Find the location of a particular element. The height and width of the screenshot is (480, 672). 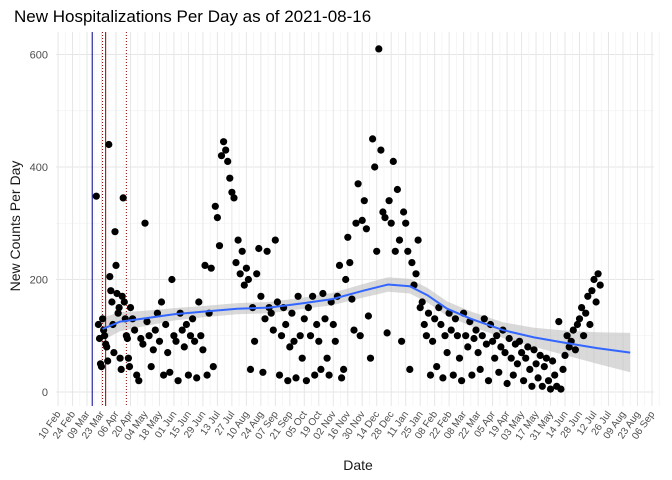

trend-line is located at coordinates (366, 318).